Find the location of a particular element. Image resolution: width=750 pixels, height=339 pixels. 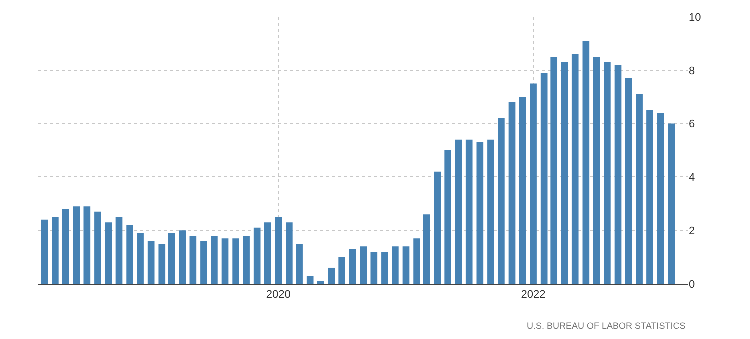

y-tick-label: 8 is located at coordinates (692, 71).